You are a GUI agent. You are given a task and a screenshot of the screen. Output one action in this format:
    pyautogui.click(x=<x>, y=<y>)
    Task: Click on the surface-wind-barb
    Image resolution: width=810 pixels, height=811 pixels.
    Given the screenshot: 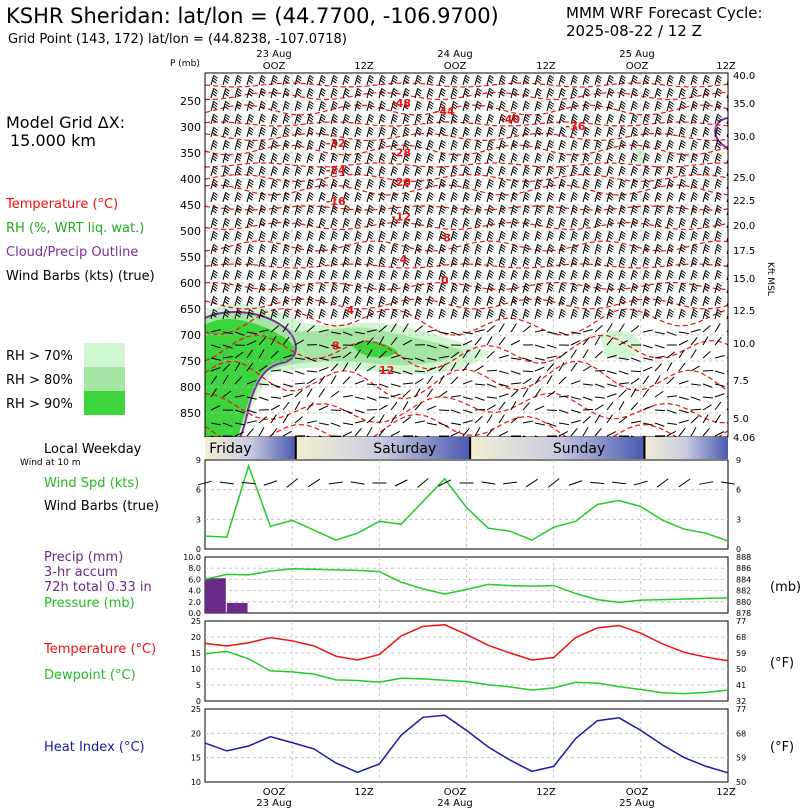 What is the action you would take?
    pyautogui.click(x=314, y=483)
    